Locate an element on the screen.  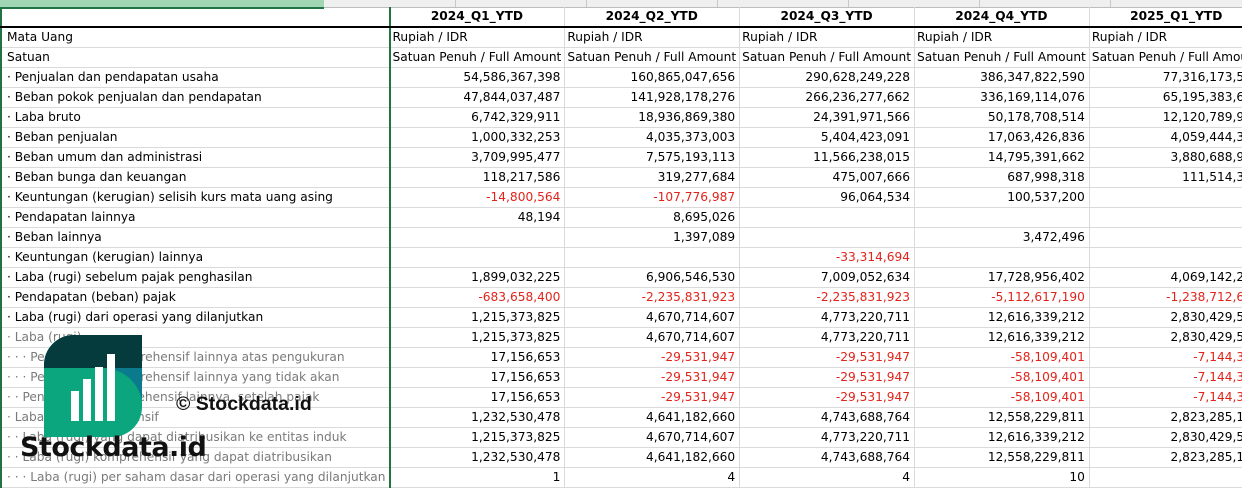
unit-label: Satuan is located at coordinates (195, 57).